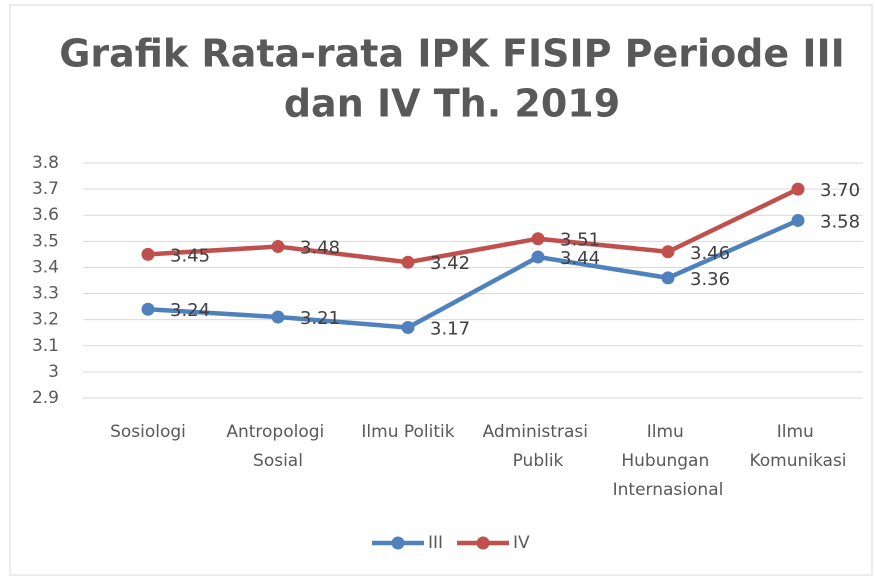  Describe the element at coordinates (45, 163) in the screenshot. I see `y-tick-label: 3.8` at that location.